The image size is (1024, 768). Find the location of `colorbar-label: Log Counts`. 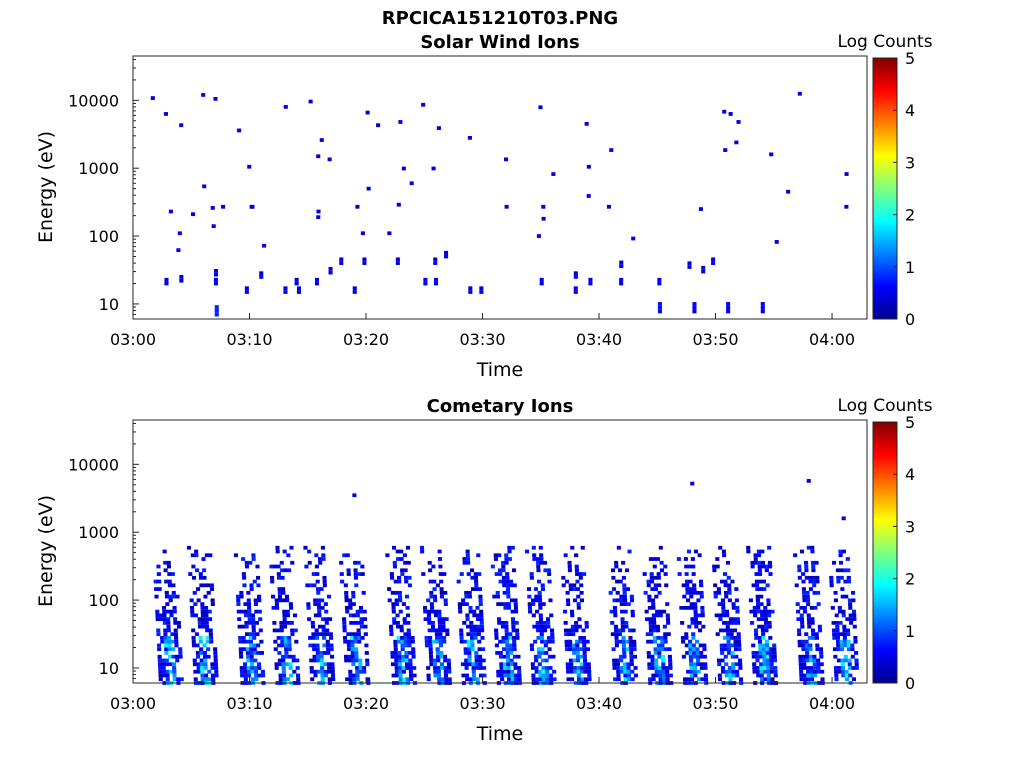

colorbar-label: Log Counts is located at coordinates (884, 42).